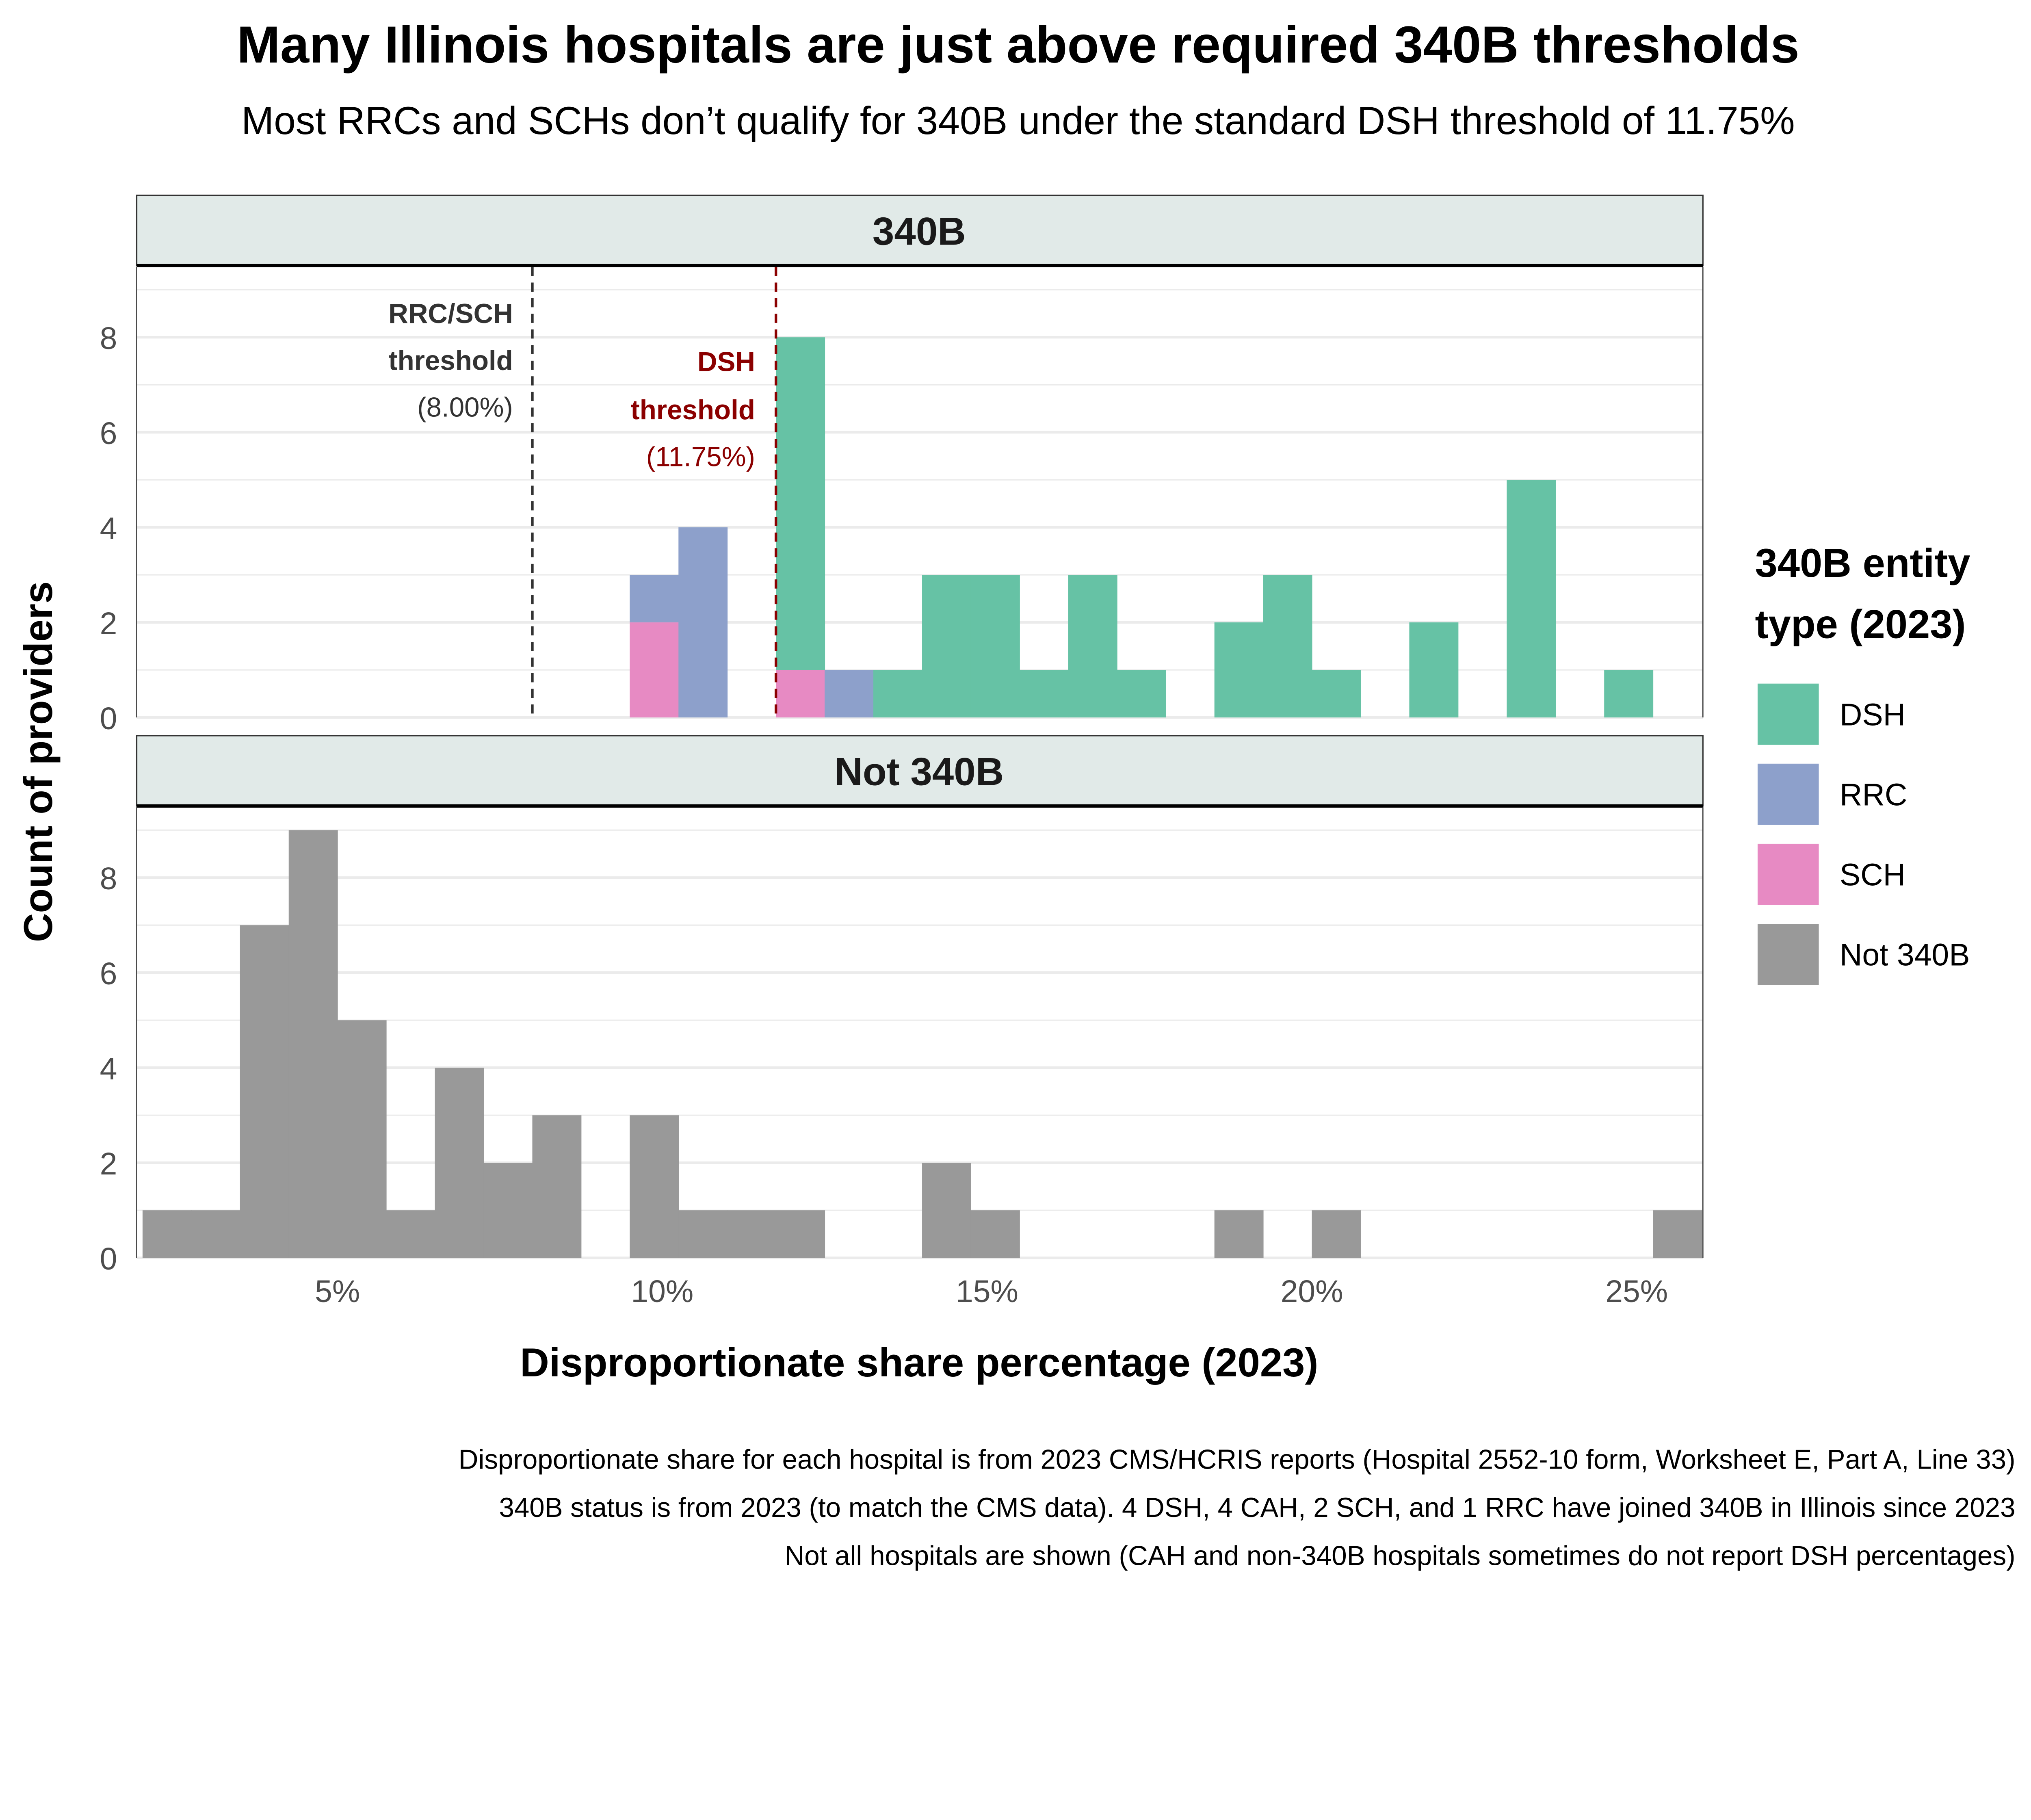 The image size is (2031, 1820). I want to click on x-axis-title: Disproportionate share percentage (2023), so click(919, 1362).